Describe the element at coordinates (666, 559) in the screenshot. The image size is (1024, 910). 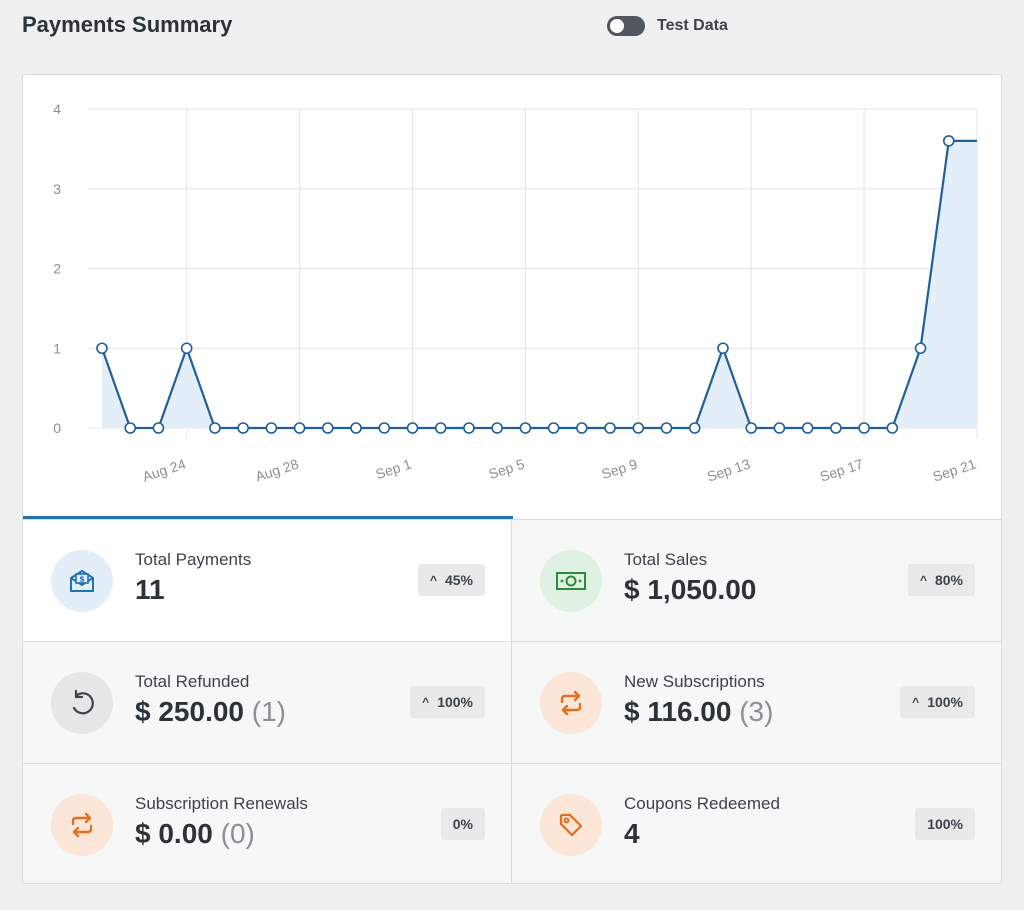
I see `stat-label: Total Sales` at that location.